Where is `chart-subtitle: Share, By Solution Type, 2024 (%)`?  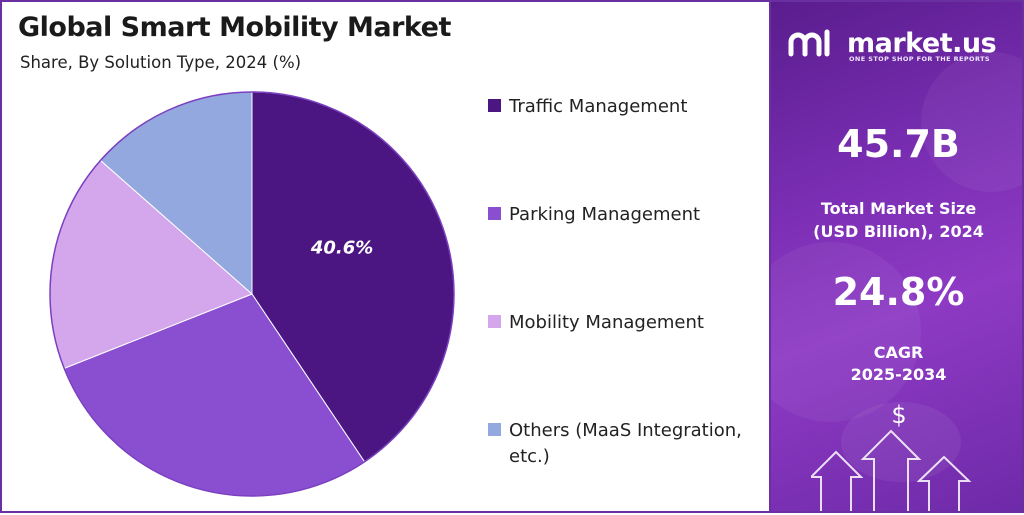 chart-subtitle: Share, By Solution Type, 2024 (%) is located at coordinates (161, 62).